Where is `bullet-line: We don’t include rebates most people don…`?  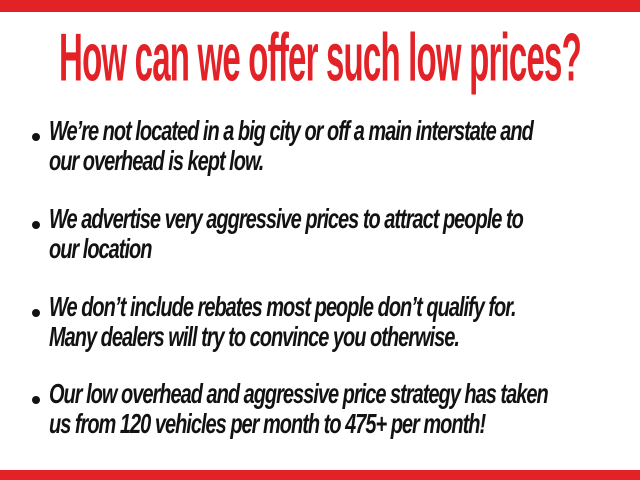
bullet-line: We don’t include rebates most people don… is located at coordinates (283, 307).